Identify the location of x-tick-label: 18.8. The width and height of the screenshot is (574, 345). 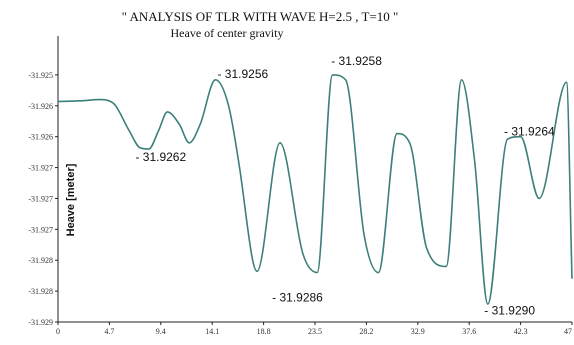
(264, 331).